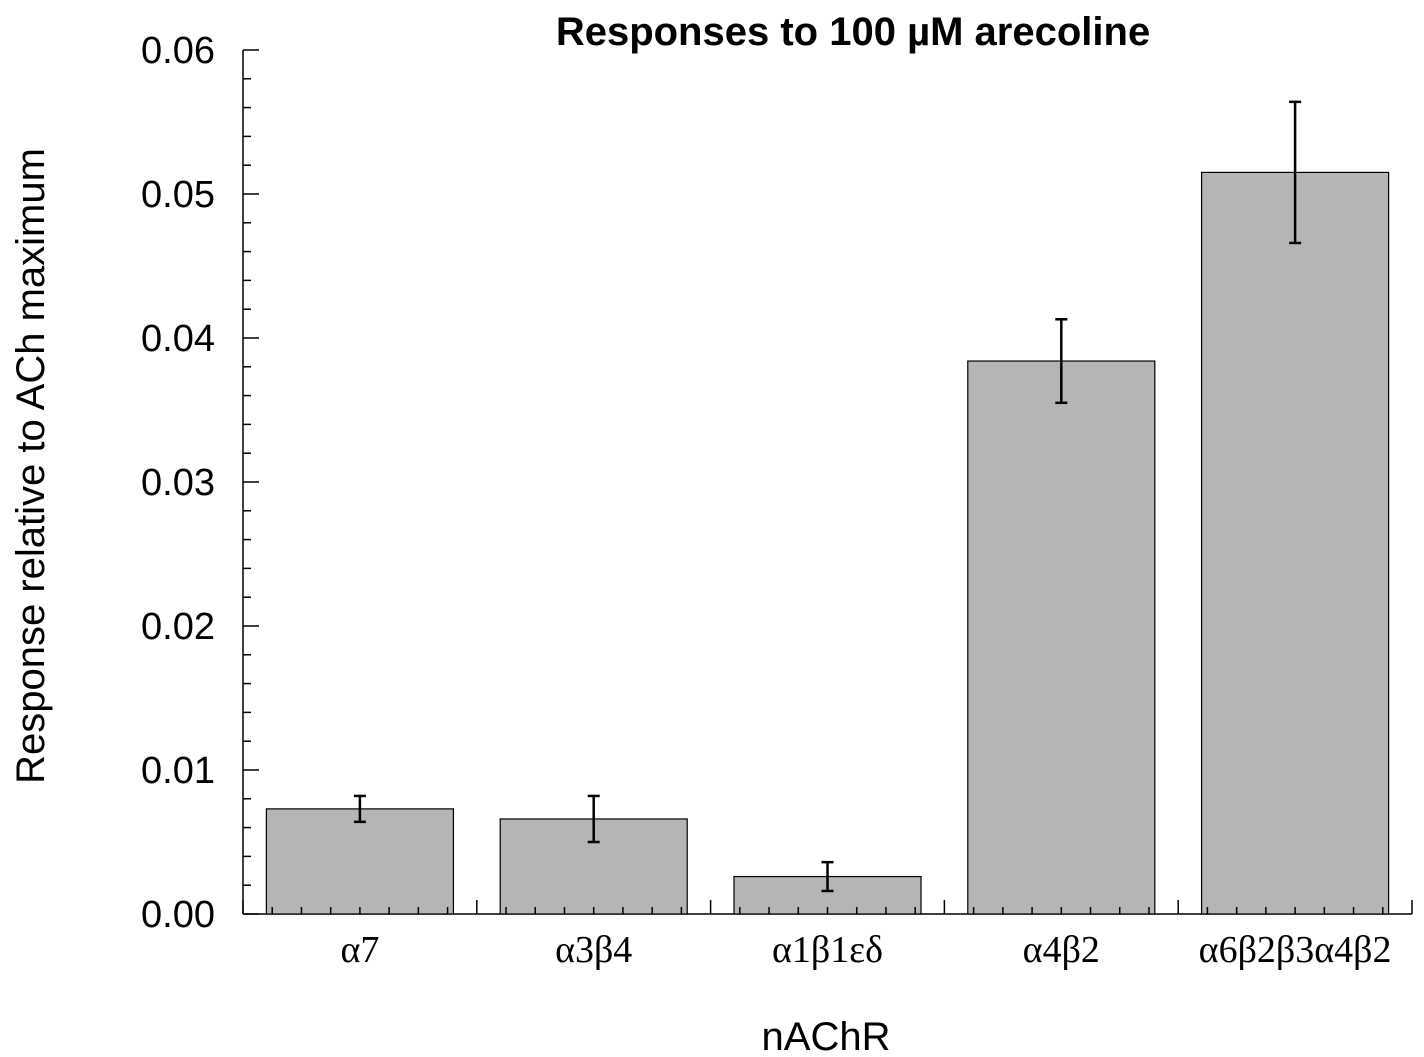  Describe the element at coordinates (178, 627) in the screenshot. I see `y-tick-label: 0.02` at that location.